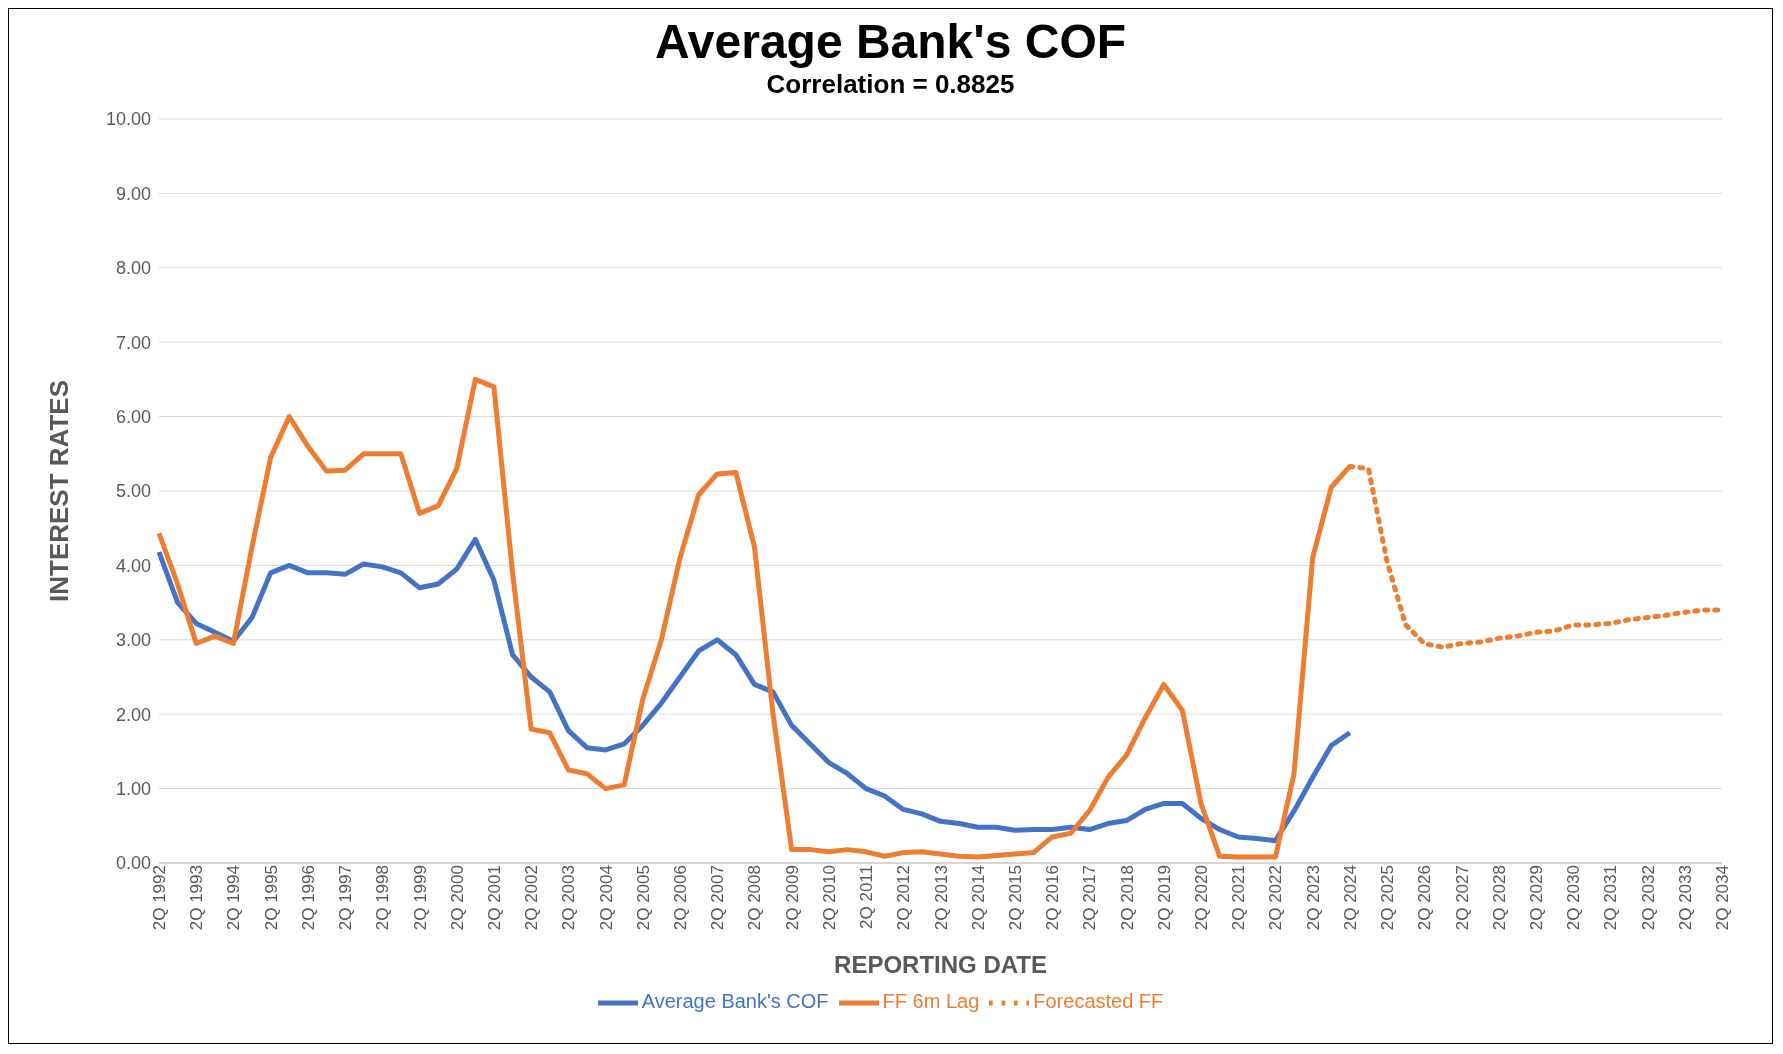 The image size is (1783, 1054). I want to click on y-tick-label: 3.00, so click(133, 640).